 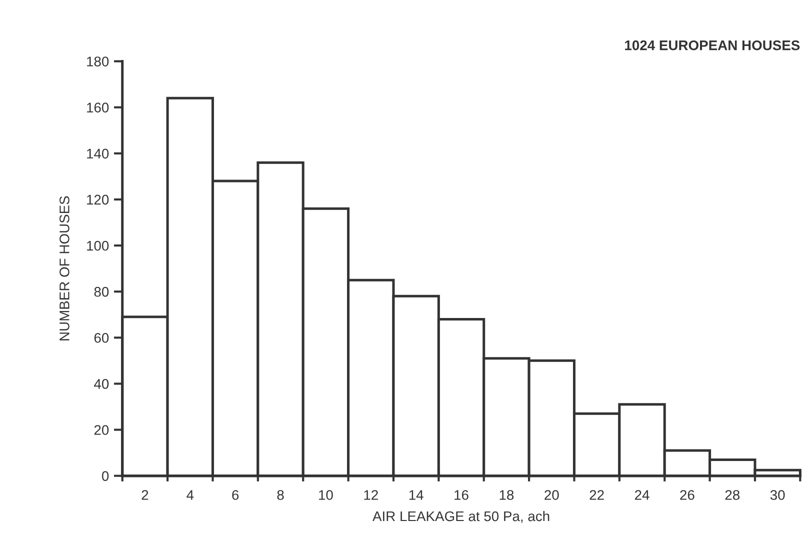 I want to click on y-tick-label: 20, so click(x=101, y=430).